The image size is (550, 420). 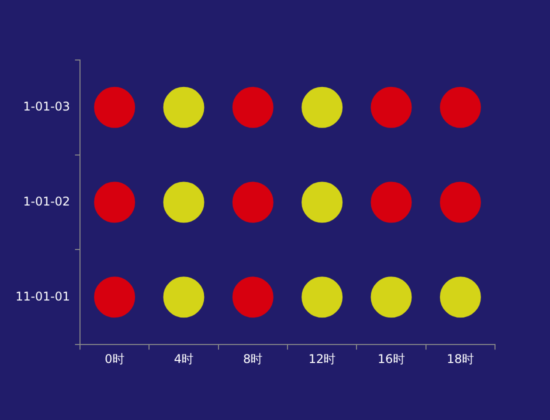 I want to click on x-tick-label: 16时, so click(x=391, y=359).